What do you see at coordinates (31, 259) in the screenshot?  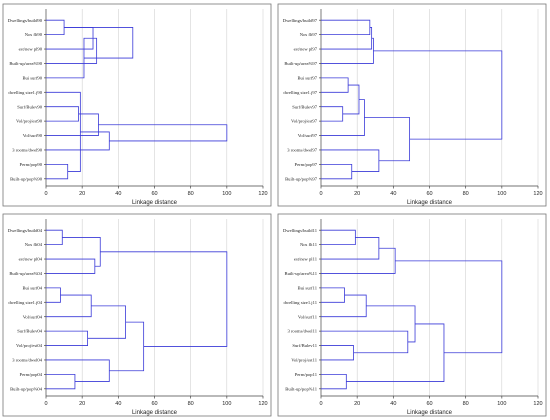 I see `leaf-label: est/new pl04` at bounding box center [31, 259].